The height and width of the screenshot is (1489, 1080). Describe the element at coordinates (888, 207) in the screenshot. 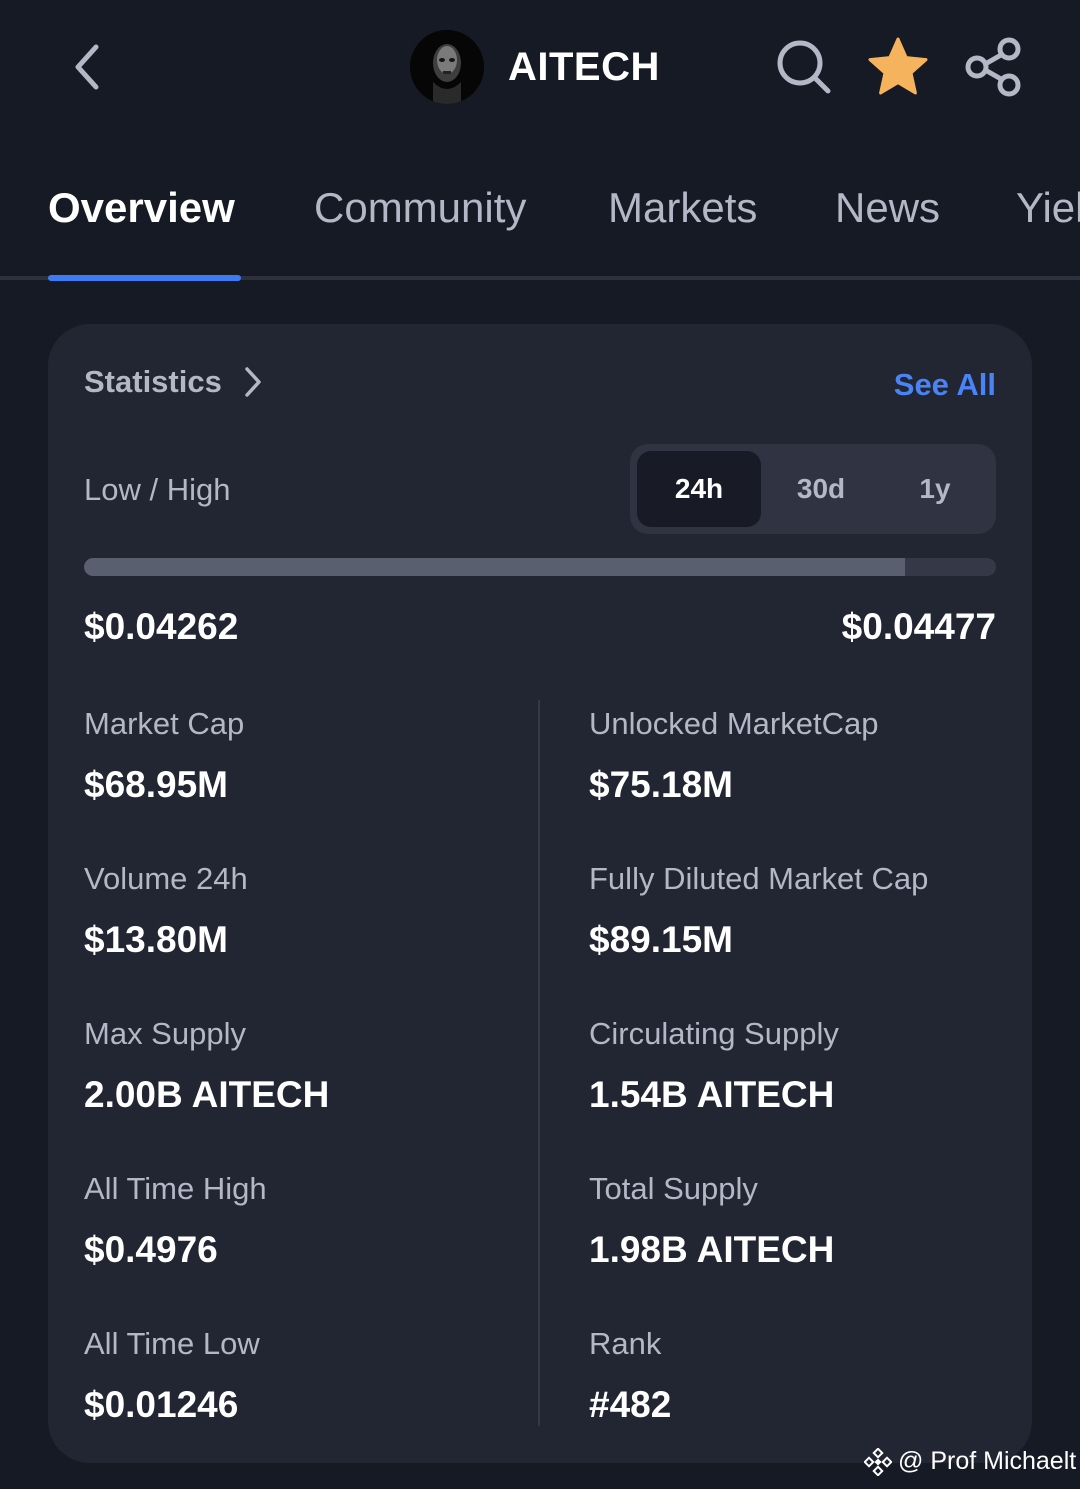

I see `tab-news: News` at that location.